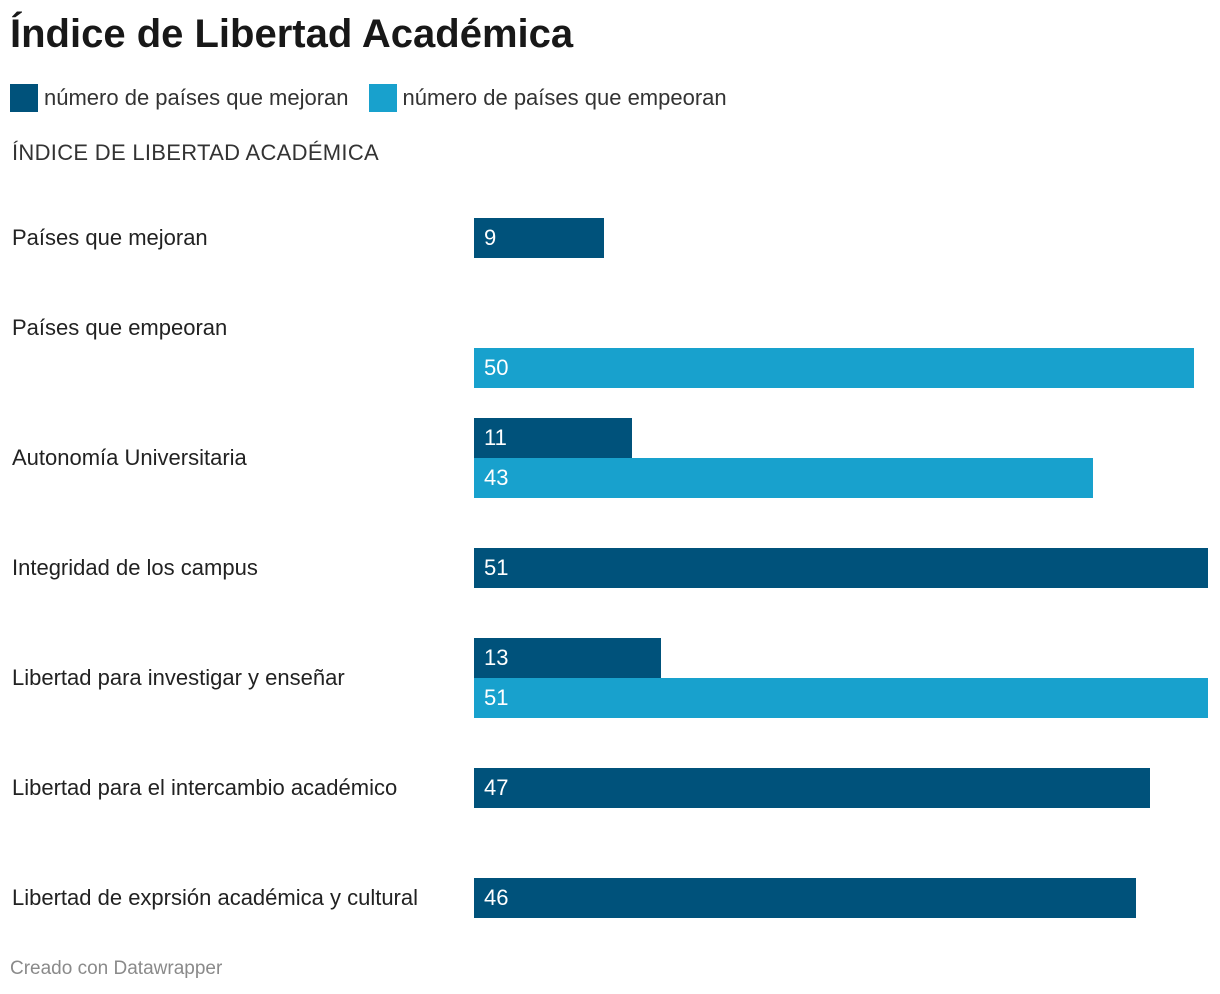 The width and height of the screenshot is (1220, 994). What do you see at coordinates (120, 327) in the screenshot?
I see `category-label: Países que empeoran` at bounding box center [120, 327].